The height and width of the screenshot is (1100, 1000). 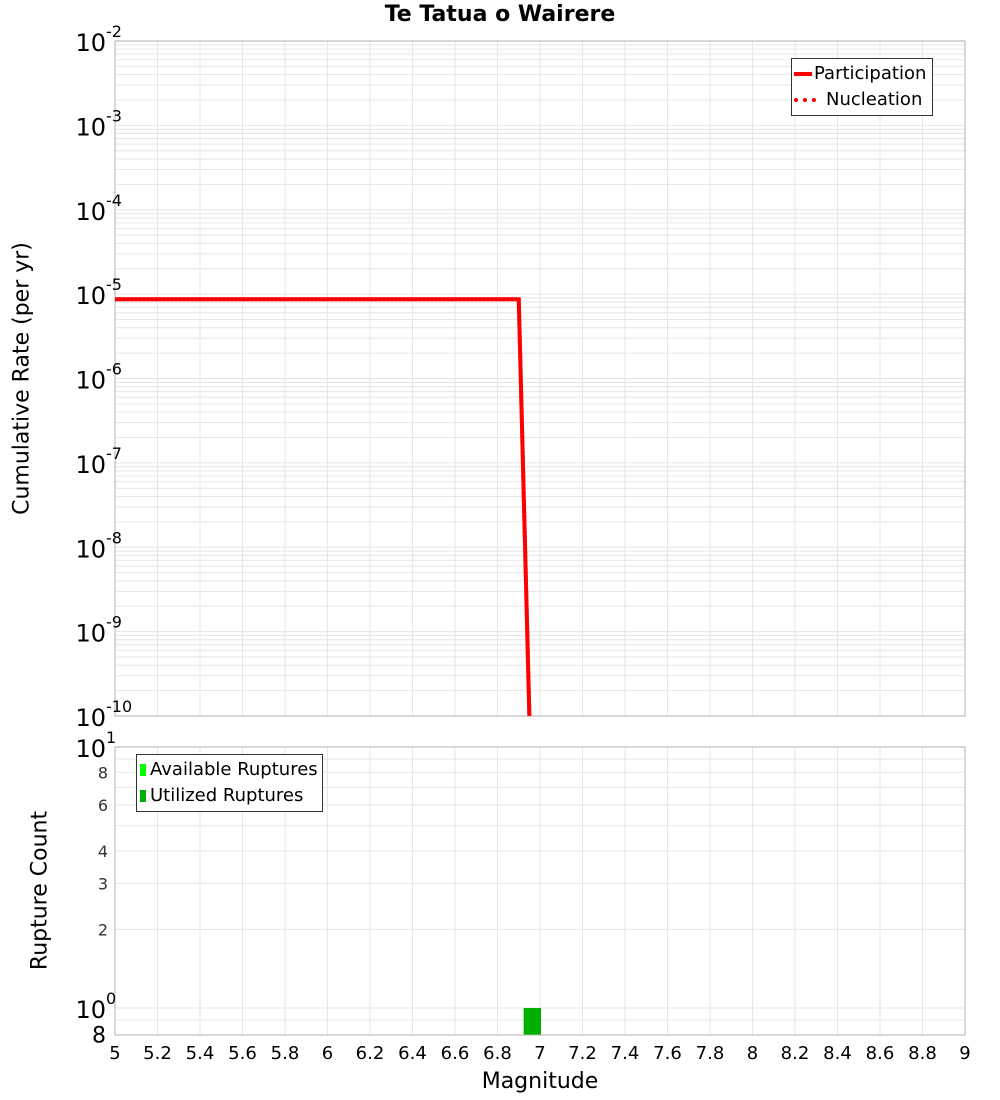 What do you see at coordinates (964, 1053) in the screenshot?
I see `x-tick-label: 9` at bounding box center [964, 1053].